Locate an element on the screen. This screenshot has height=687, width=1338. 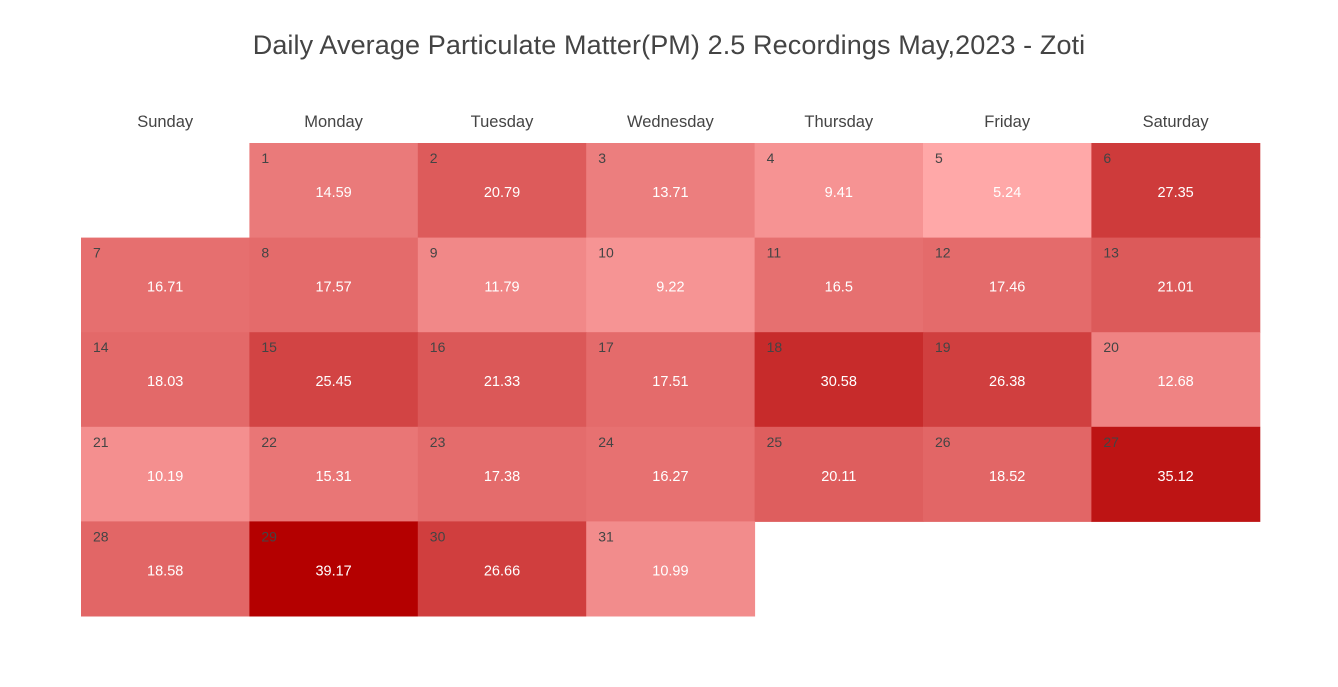
day-number: 27 is located at coordinates (1111, 442).